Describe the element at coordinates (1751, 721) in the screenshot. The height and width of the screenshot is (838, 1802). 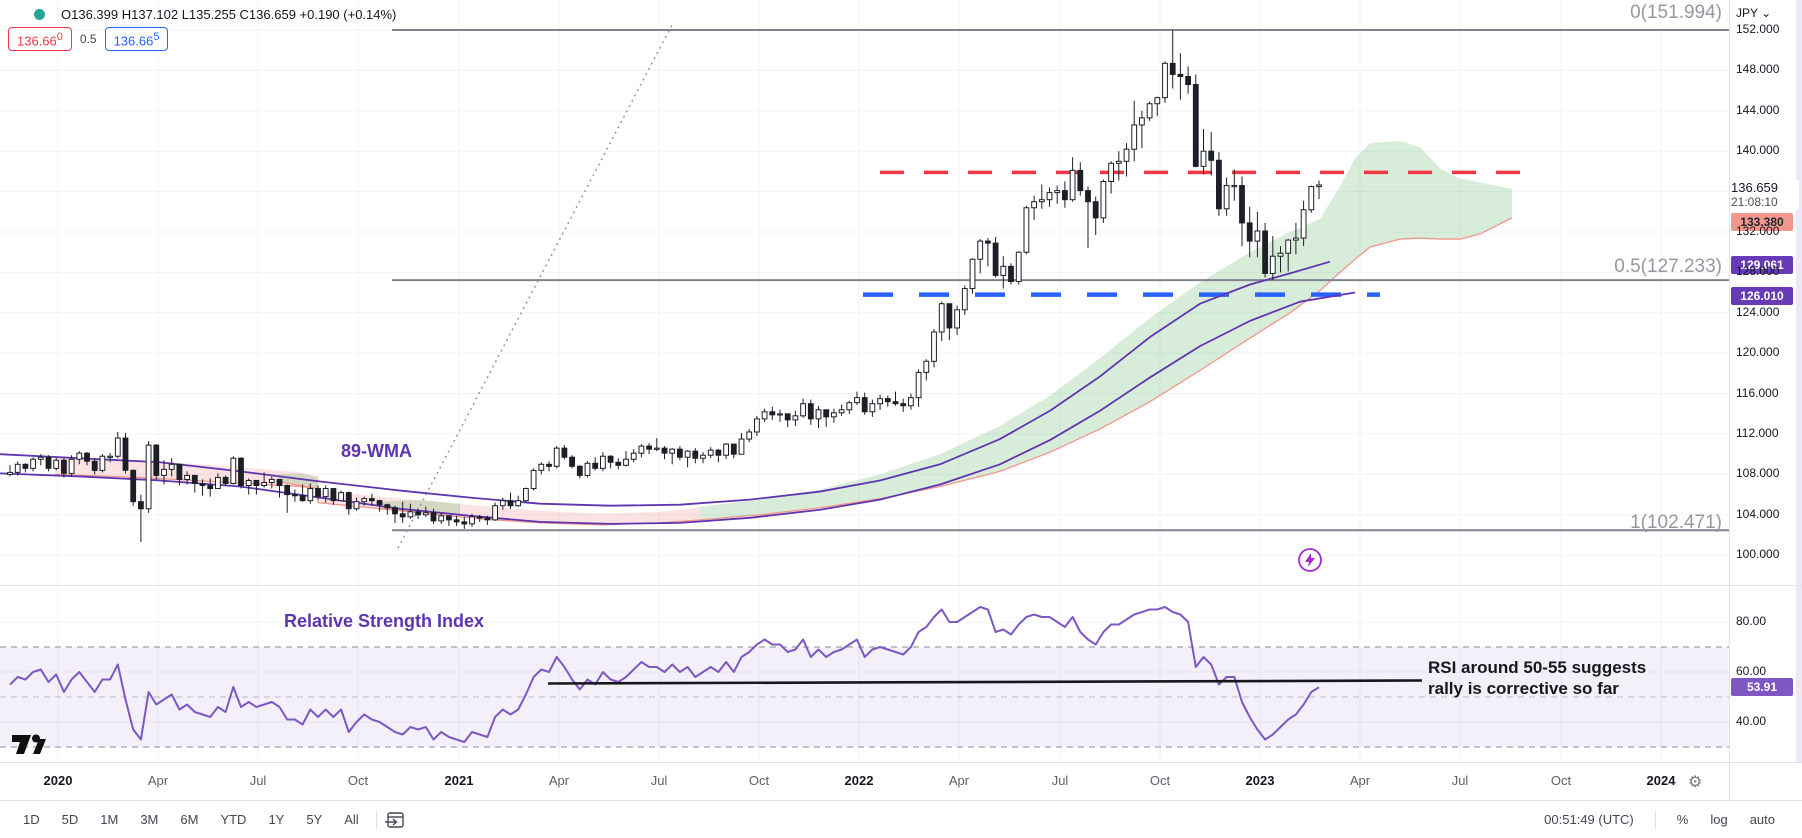
I see `rsi-tick-40: 40.00` at that location.